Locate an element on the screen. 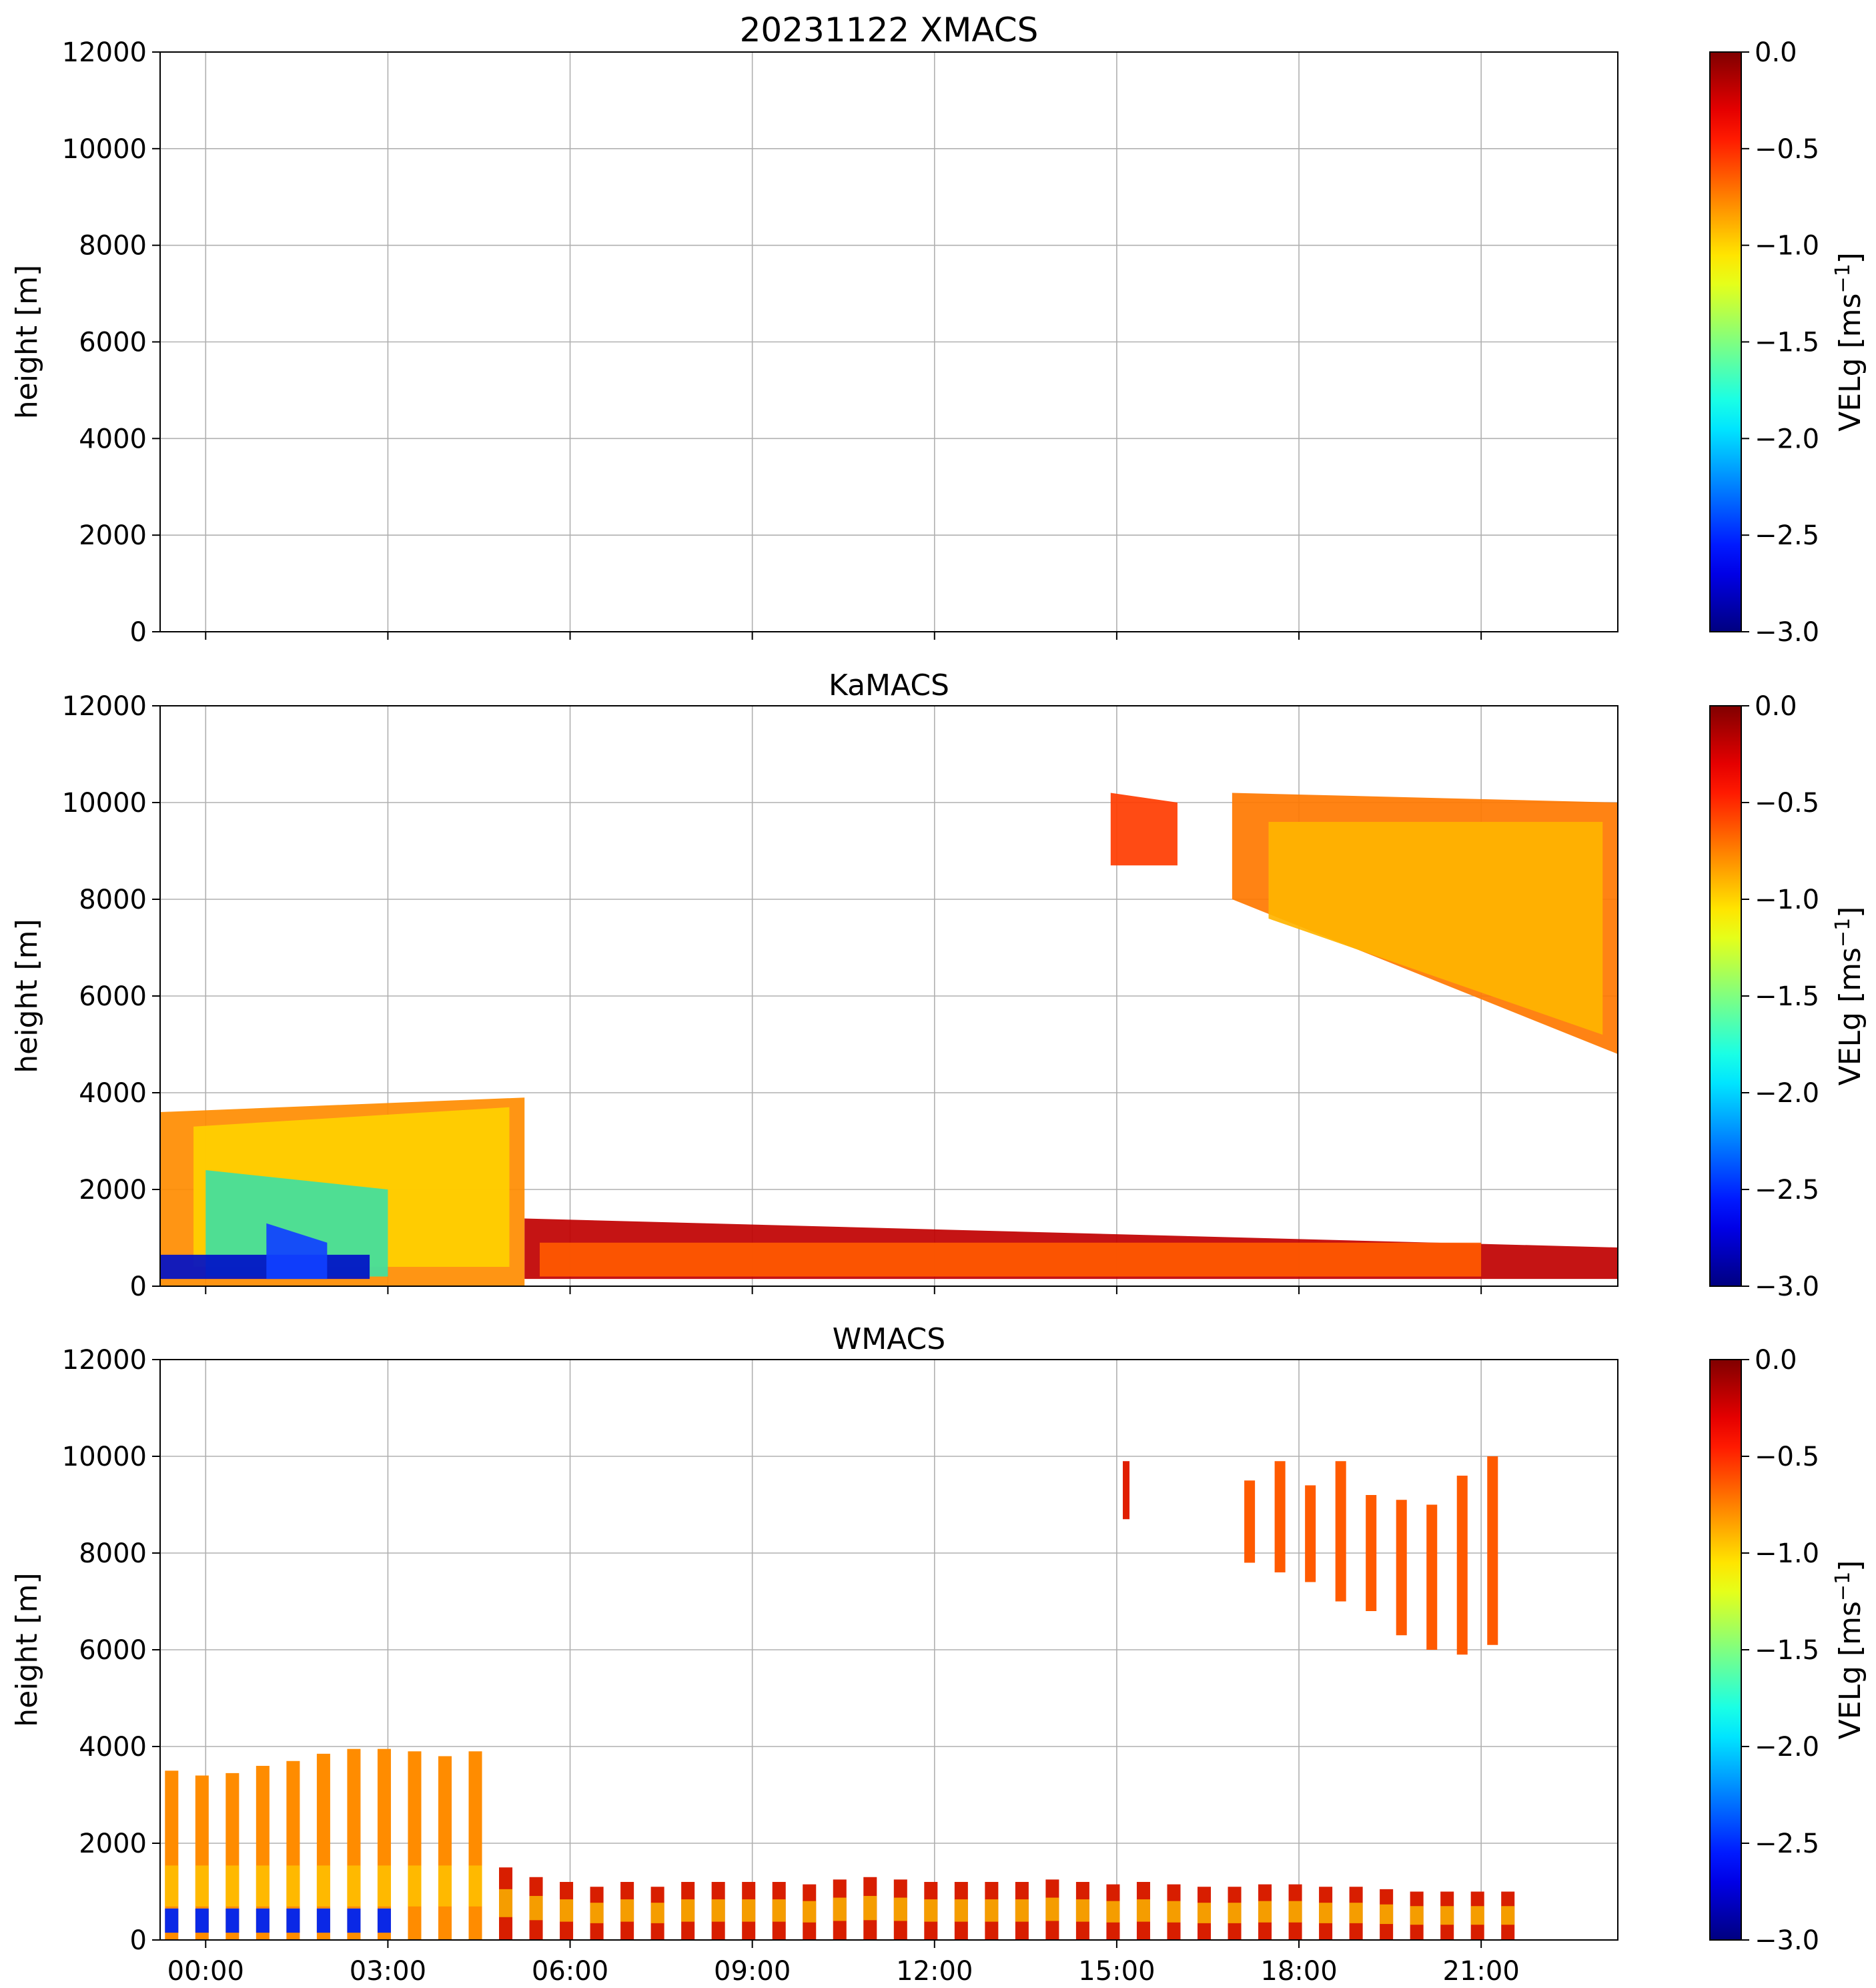 The width and height of the screenshot is (1876, 1988). velocity-region-cirrus-small is located at coordinates (1144, 829).